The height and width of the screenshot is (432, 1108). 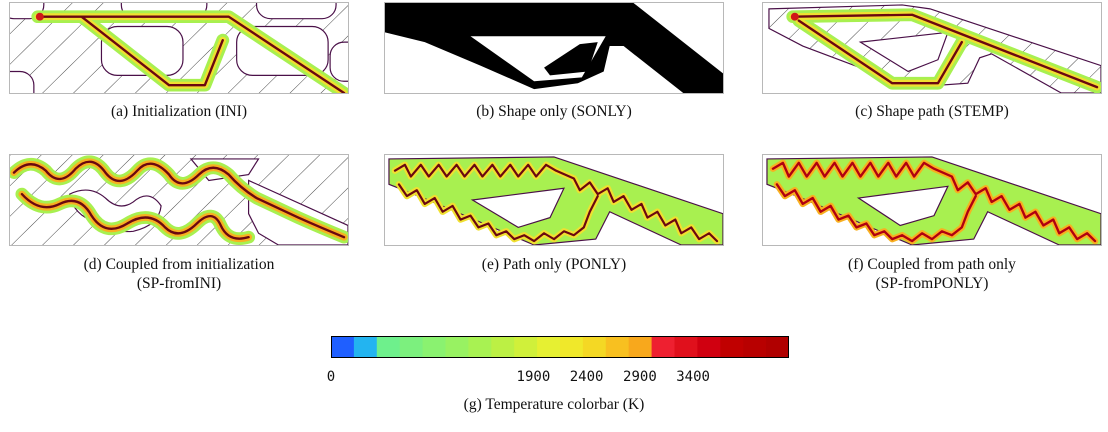 I want to click on panel-d-coupled-from-initialization, so click(x=179, y=200).